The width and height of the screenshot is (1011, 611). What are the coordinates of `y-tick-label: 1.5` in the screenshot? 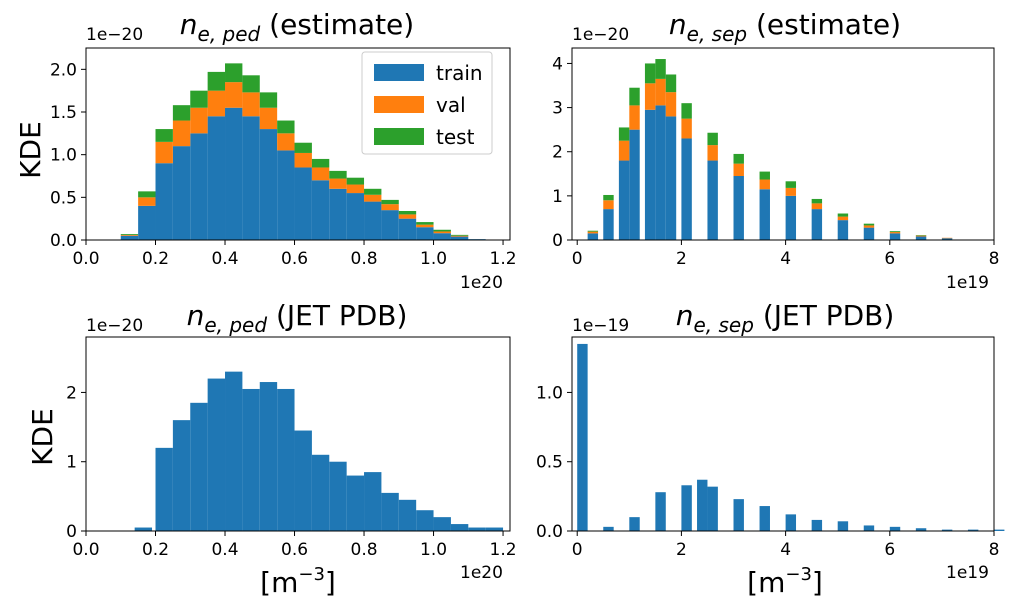 It's located at (63, 113).